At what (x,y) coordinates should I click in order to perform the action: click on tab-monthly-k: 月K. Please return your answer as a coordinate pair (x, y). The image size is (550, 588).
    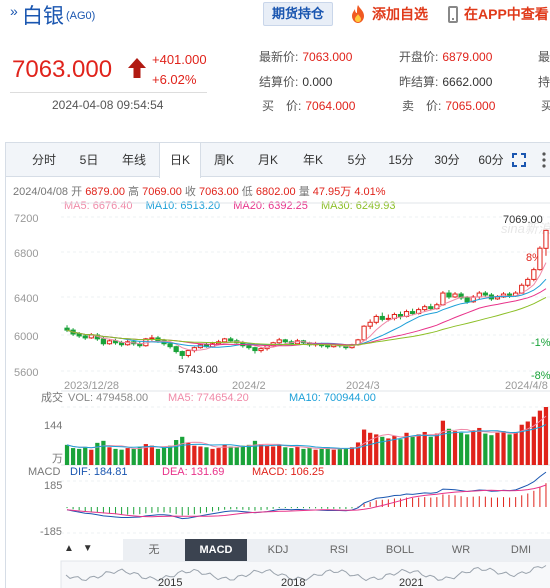
    Looking at the image, I should click on (267, 160).